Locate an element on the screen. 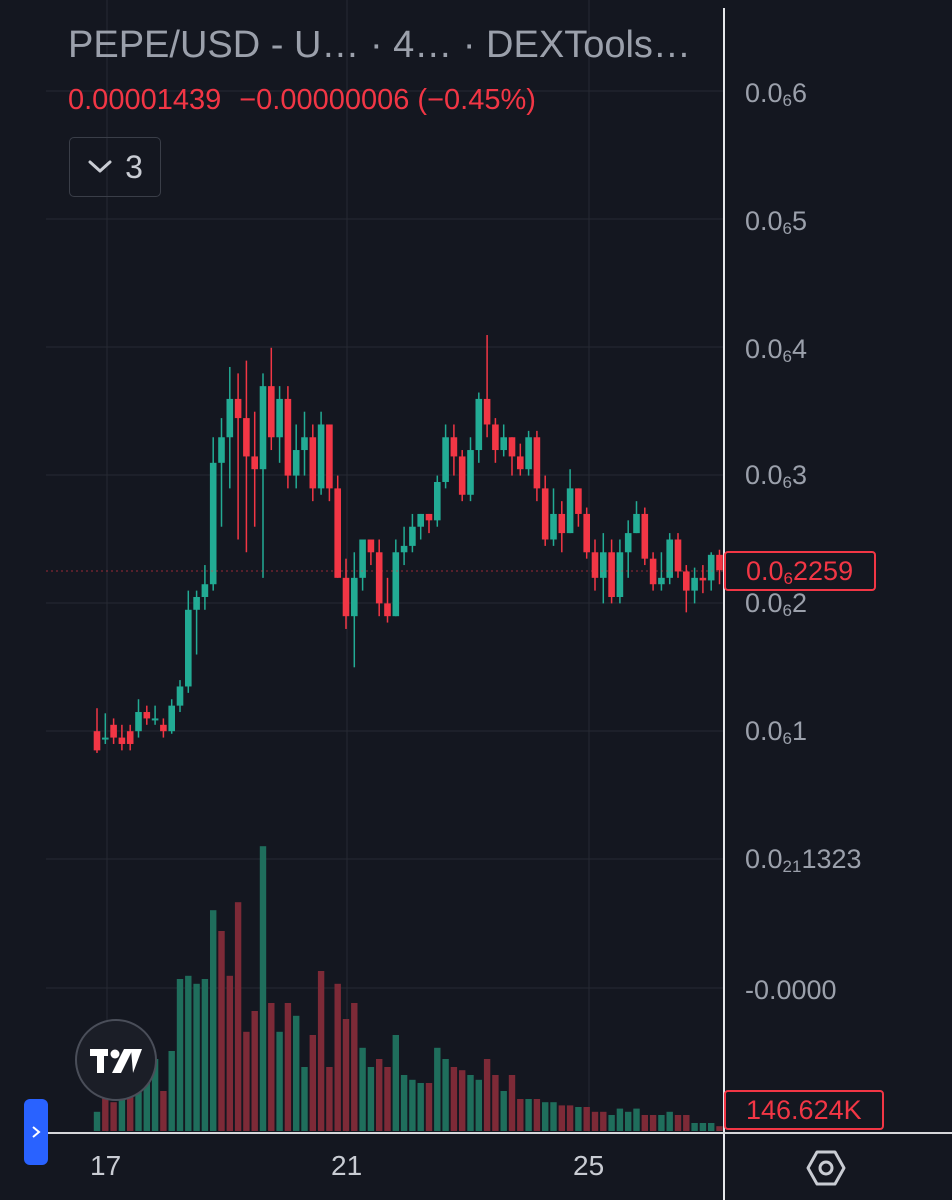 This screenshot has width=952, height=1200. tradingview-logo is located at coordinates (116, 1060).